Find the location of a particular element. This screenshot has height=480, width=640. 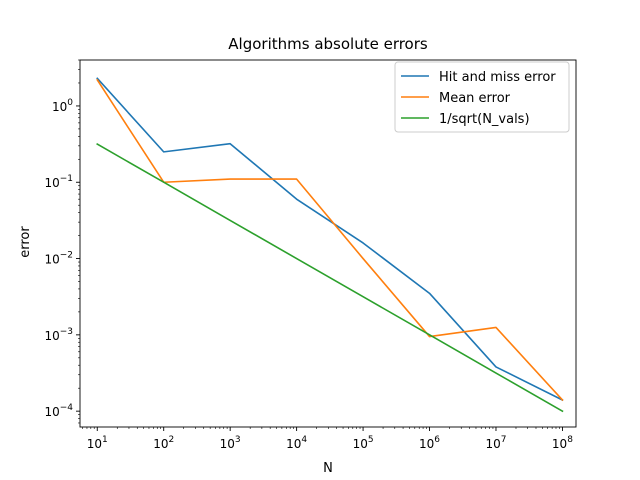

y-tick-label: 10⁻² is located at coordinates (58, 259).